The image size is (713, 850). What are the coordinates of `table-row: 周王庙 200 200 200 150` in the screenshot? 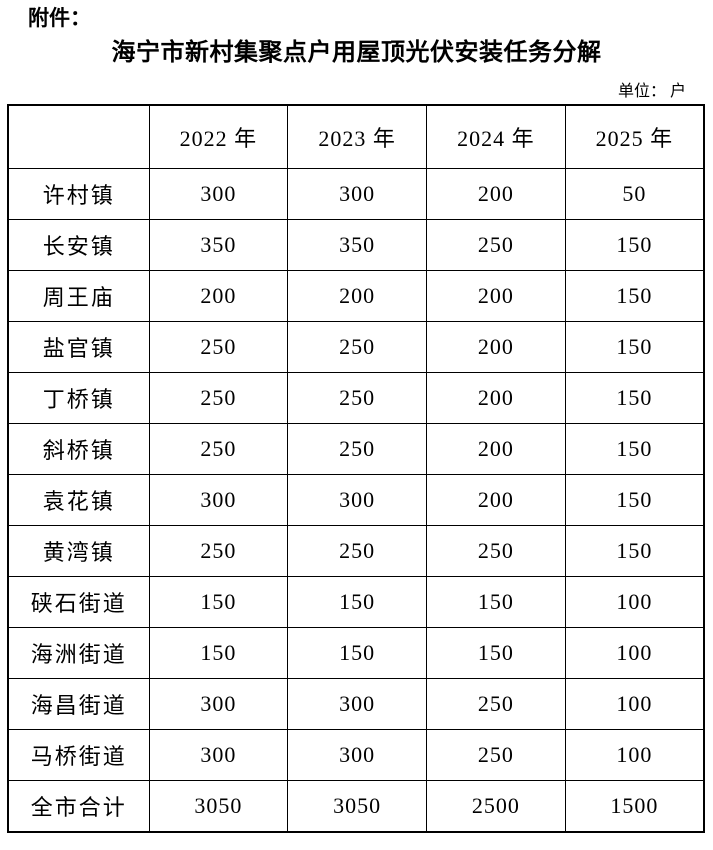 It's located at (356, 295).